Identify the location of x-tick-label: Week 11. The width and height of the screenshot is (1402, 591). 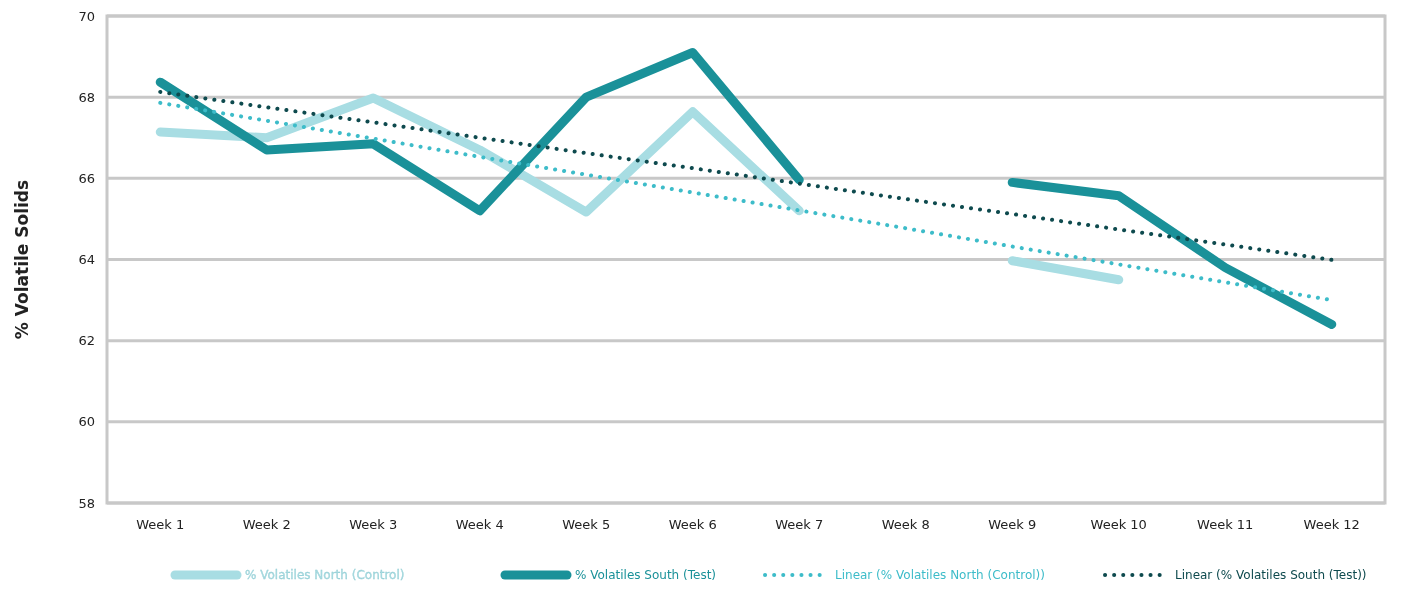
(1225, 524).